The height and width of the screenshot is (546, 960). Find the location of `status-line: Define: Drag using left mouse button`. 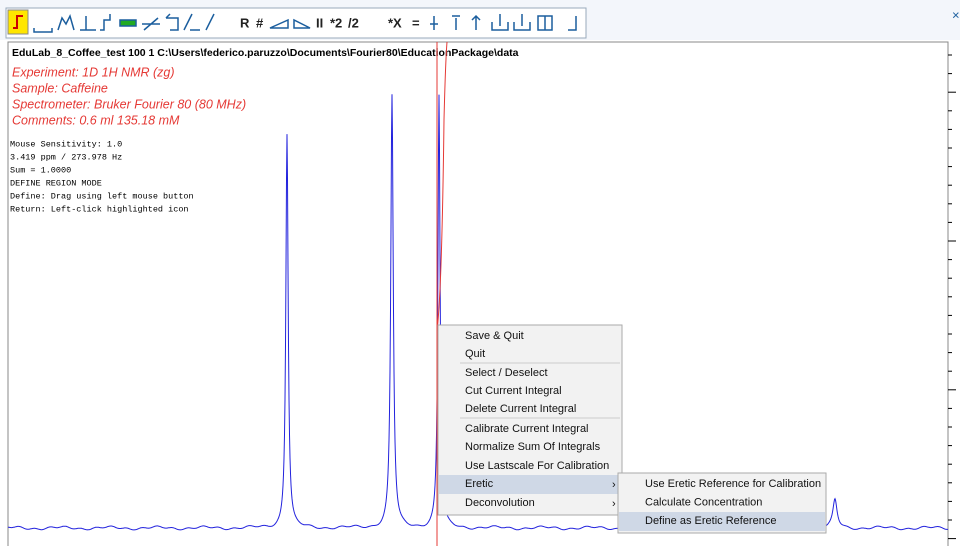

status-line: Define: Drag using left mouse button is located at coordinates (102, 196).